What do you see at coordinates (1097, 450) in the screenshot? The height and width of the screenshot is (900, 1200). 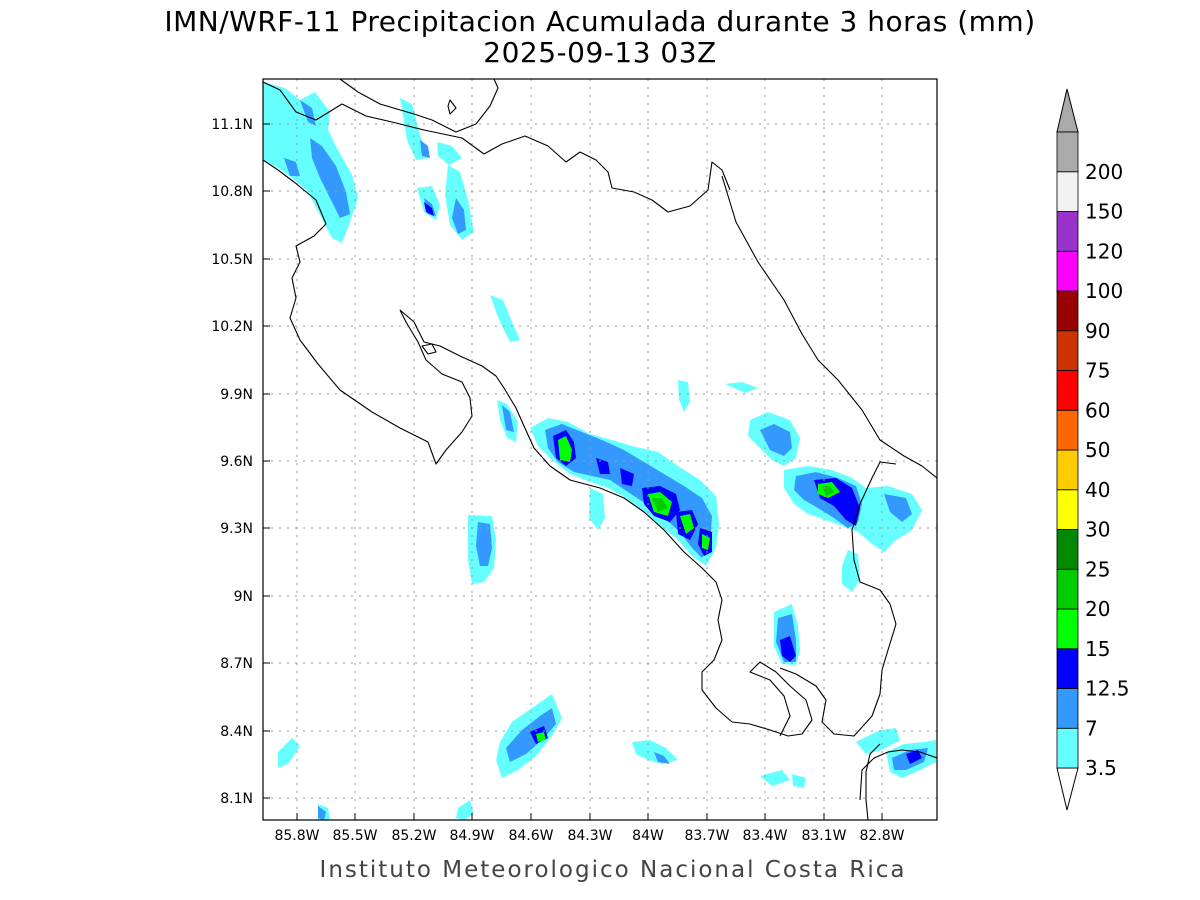 I see `legend-level-label: 50` at bounding box center [1097, 450].